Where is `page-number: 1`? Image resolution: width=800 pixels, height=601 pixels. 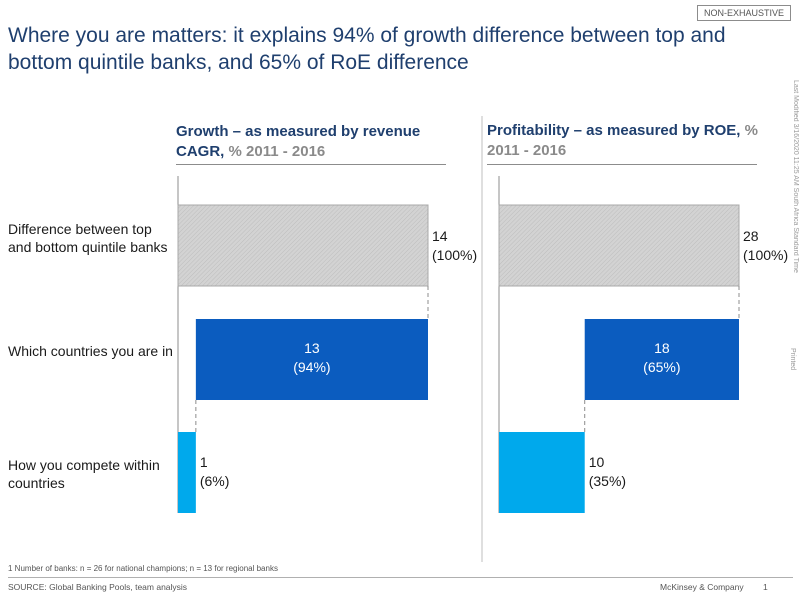 page-number: 1 is located at coordinates (765, 587).